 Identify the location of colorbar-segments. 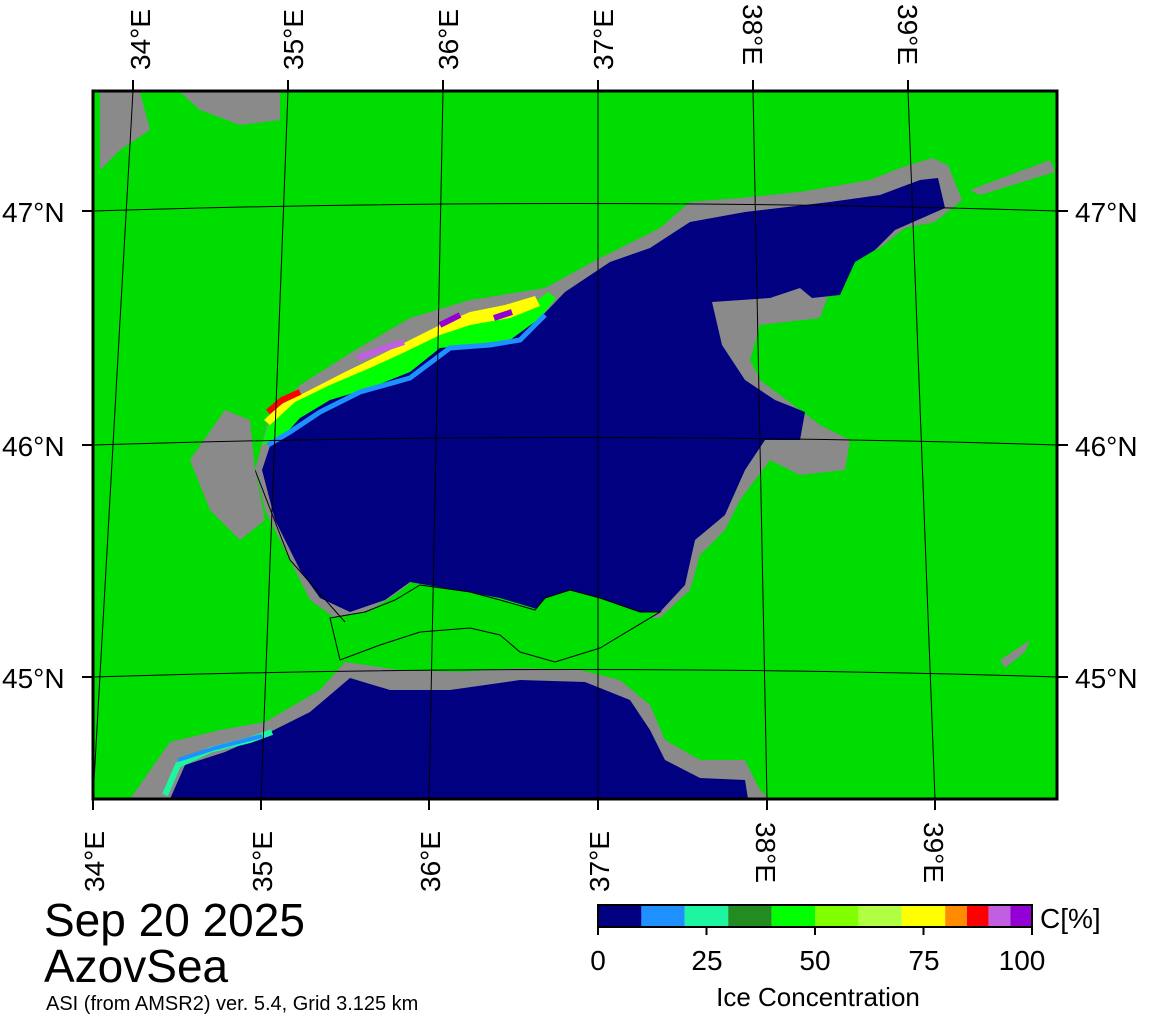
(815, 916).